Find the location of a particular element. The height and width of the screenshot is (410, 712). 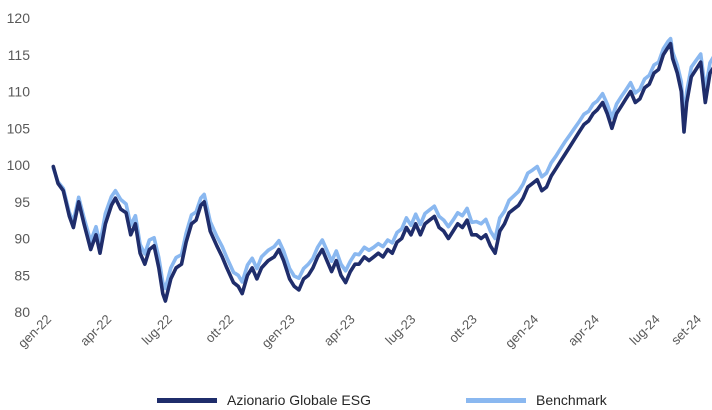

x-tick-label: gen-23 is located at coordinates (277, 331).